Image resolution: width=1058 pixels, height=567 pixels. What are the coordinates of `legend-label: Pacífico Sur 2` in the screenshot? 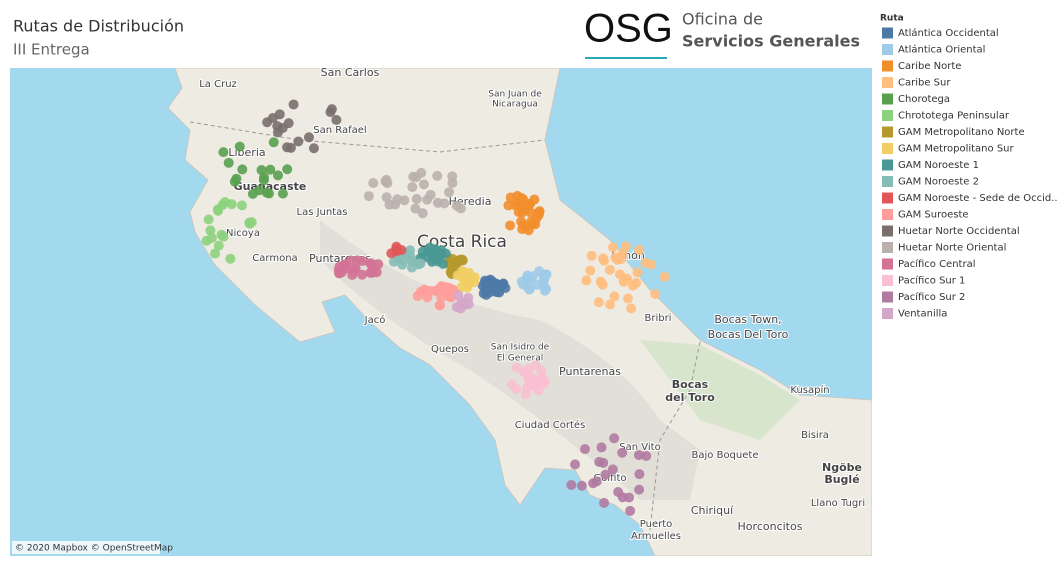 It's located at (931, 297).